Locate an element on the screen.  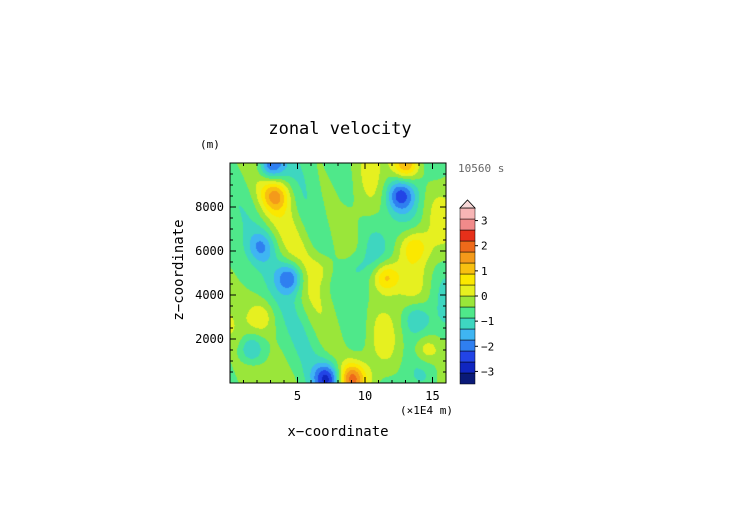
colorbar-extend-triangle is located at coordinates (467, 204).